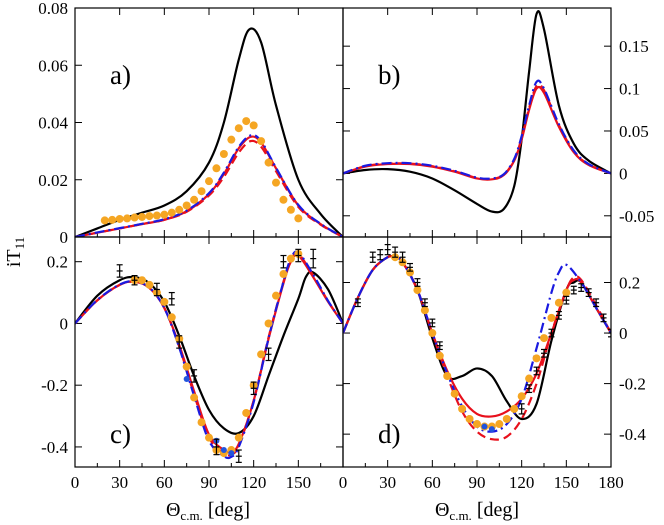 This screenshot has width=664, height=525. What do you see at coordinates (209, 482) in the screenshot?
I see `x-tick-label-c: 90` at bounding box center [209, 482].